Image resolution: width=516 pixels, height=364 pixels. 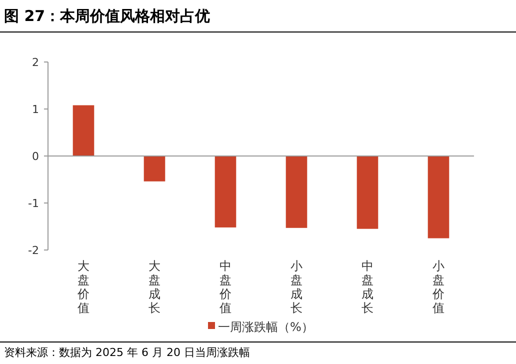 What do you see at coordinates (35, 156) in the screenshot?
I see `y-tick-label: 0` at bounding box center [35, 156].